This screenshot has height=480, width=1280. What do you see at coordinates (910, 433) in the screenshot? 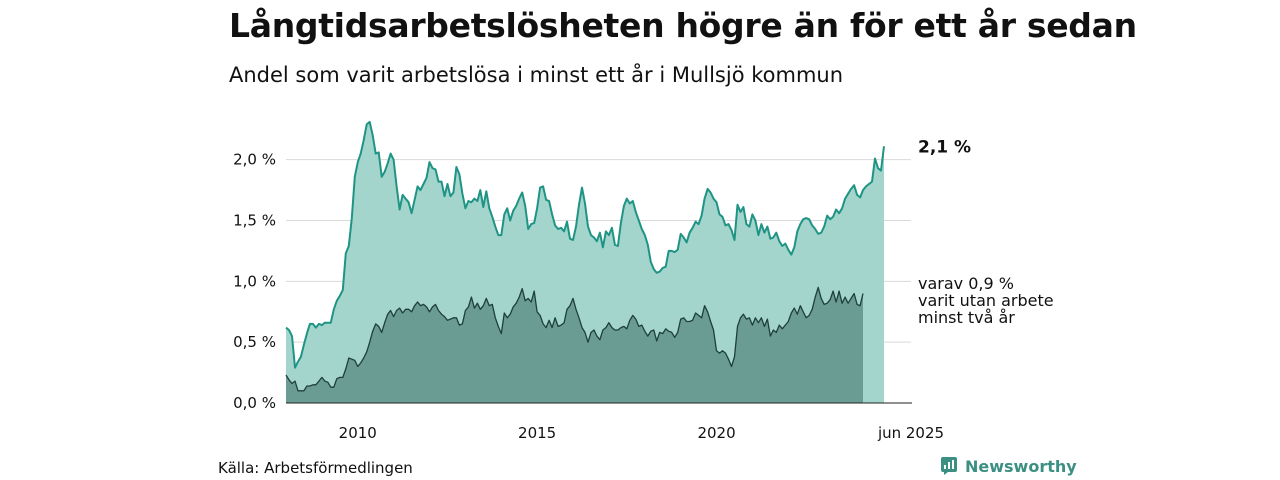
I see `x-tick-label: jun 2025` at bounding box center [910, 433].